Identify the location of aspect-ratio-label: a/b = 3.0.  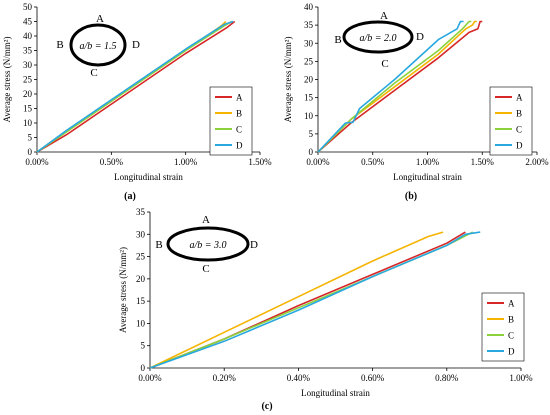
(207, 245).